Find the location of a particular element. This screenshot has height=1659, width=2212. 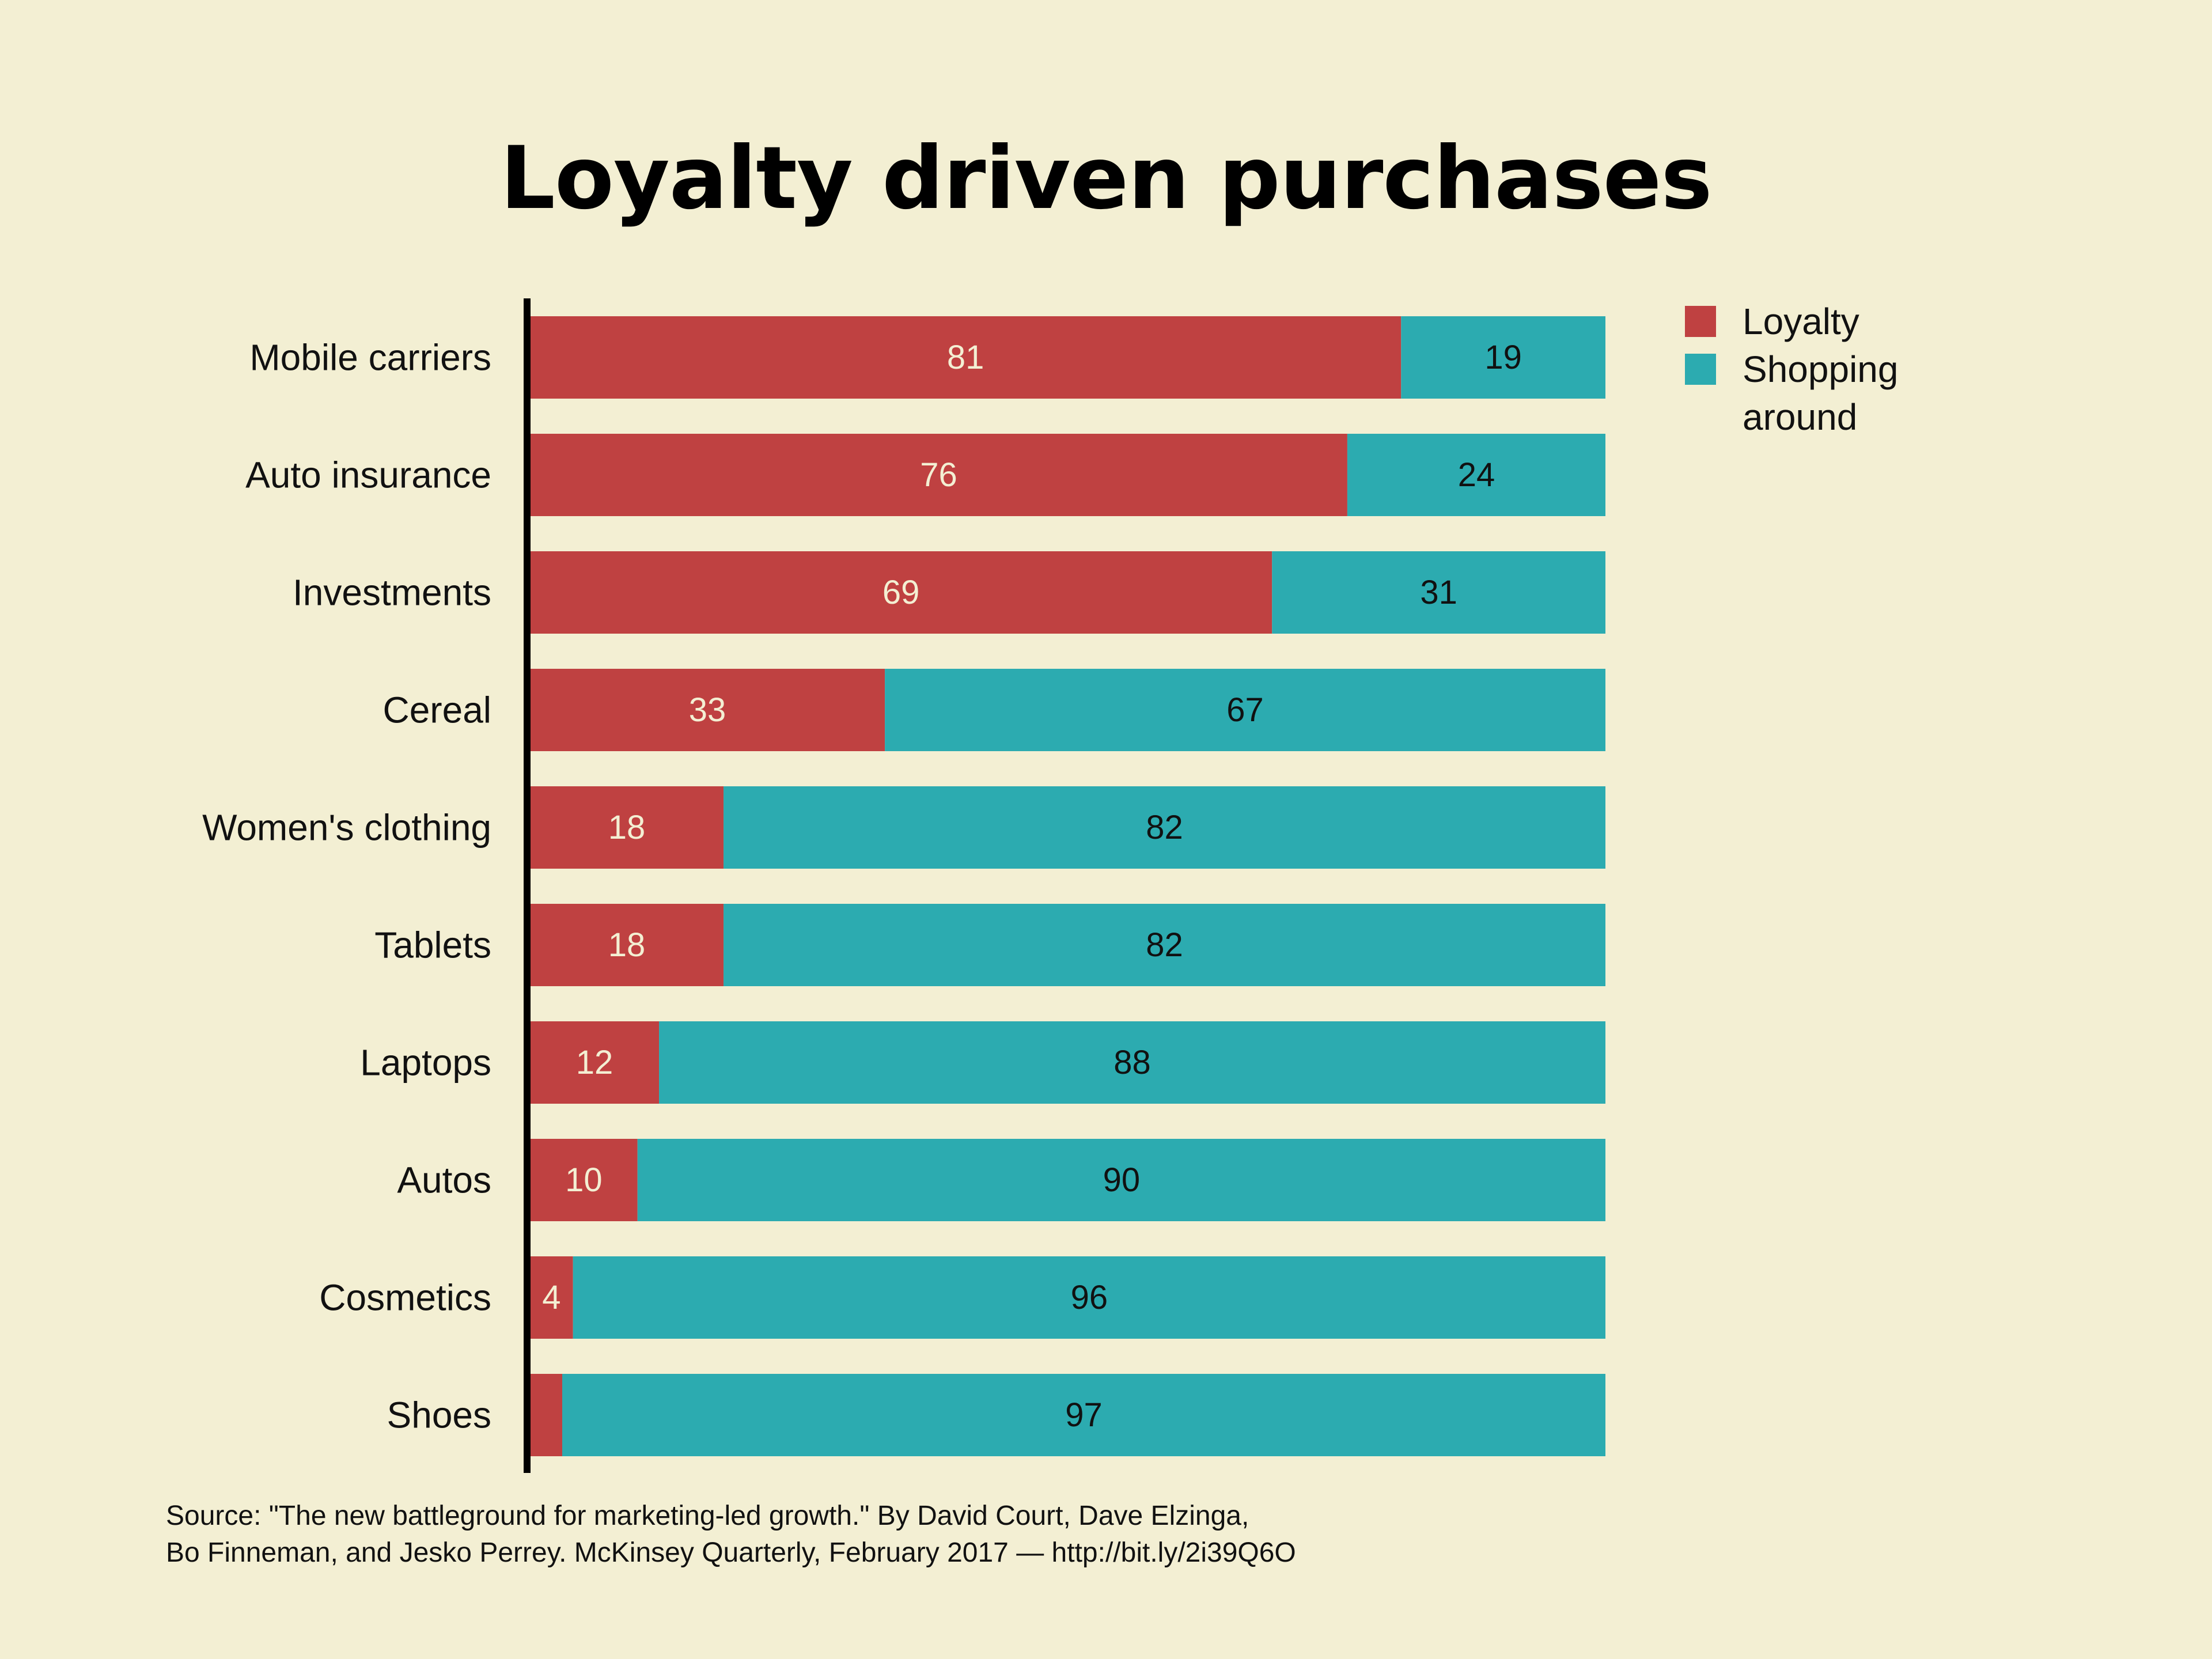

bar-loyalty-tablets is located at coordinates (627, 945).